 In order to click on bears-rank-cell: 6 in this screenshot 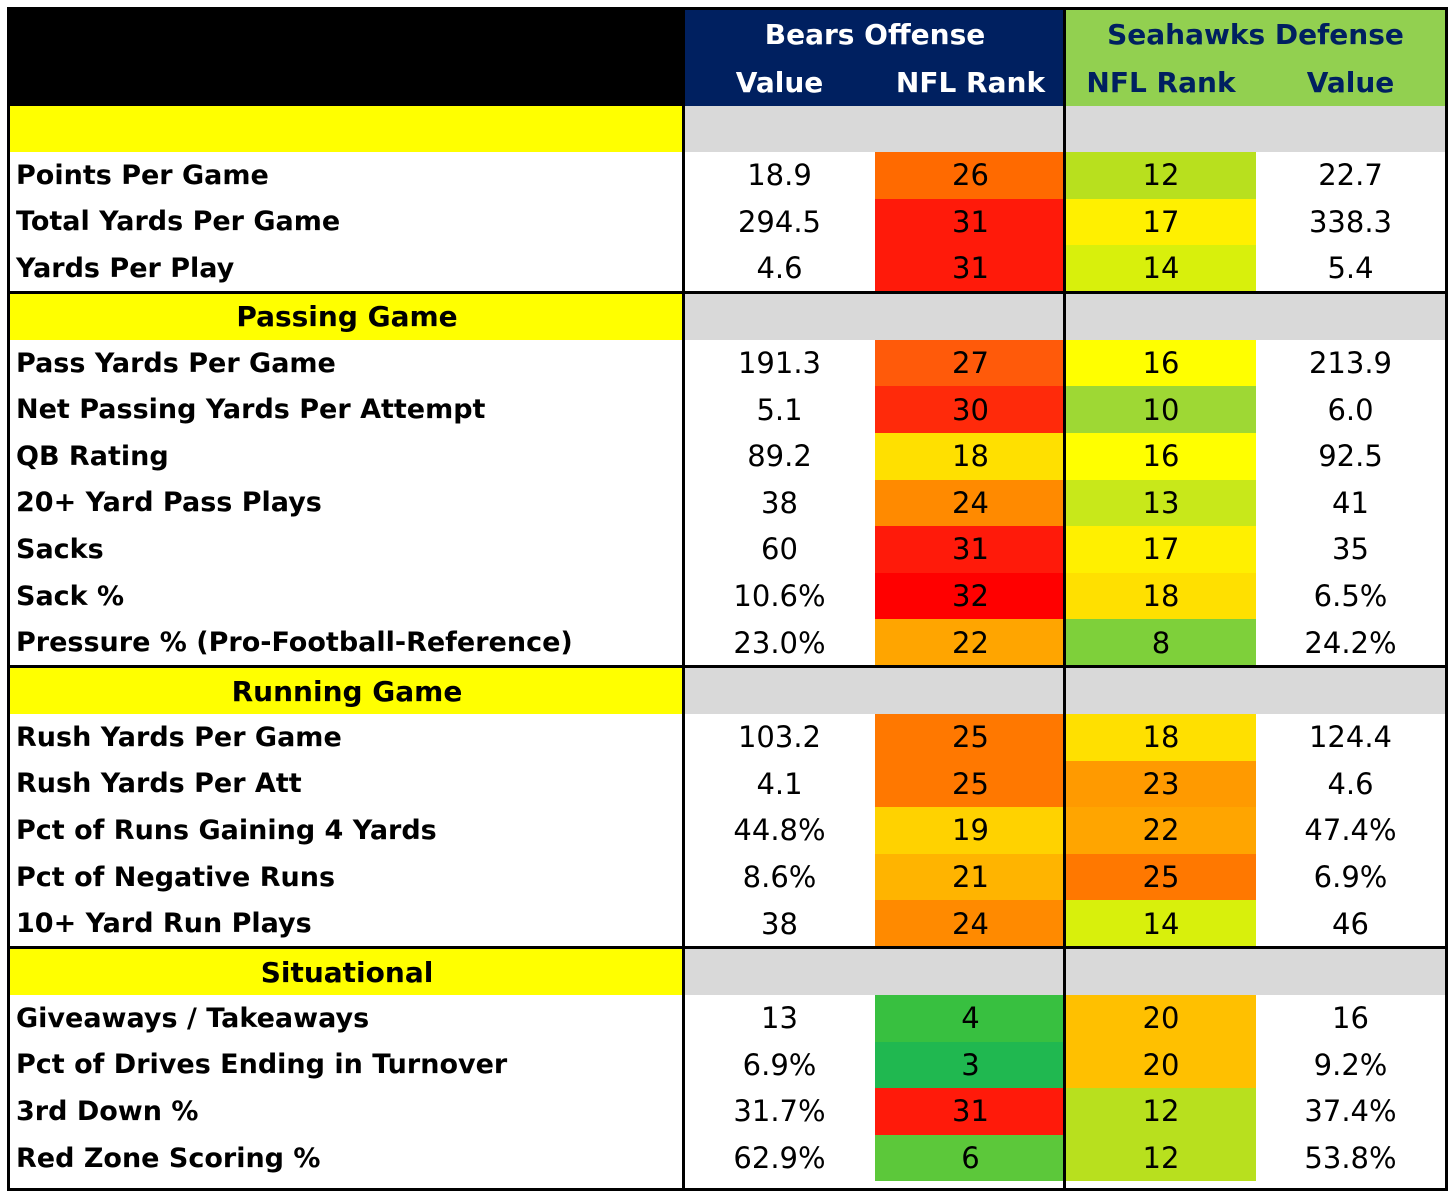, I will do `click(970, 1158)`.